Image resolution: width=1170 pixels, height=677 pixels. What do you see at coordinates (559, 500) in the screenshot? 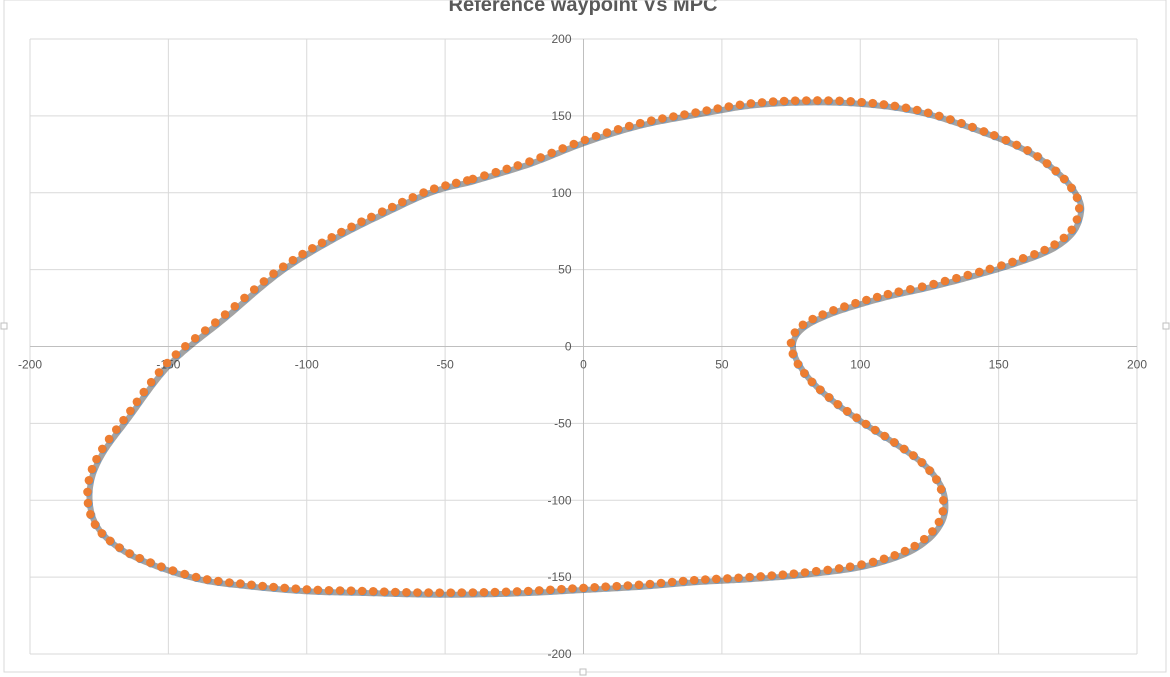
I see `y-tick-label: -100` at bounding box center [559, 500].